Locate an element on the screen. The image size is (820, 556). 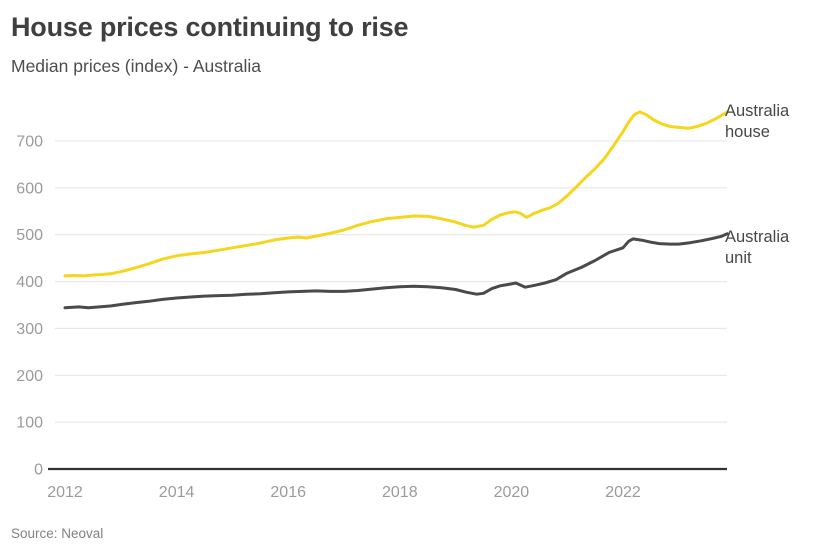
series-label-australia-house: Australia house is located at coordinates (757, 121).